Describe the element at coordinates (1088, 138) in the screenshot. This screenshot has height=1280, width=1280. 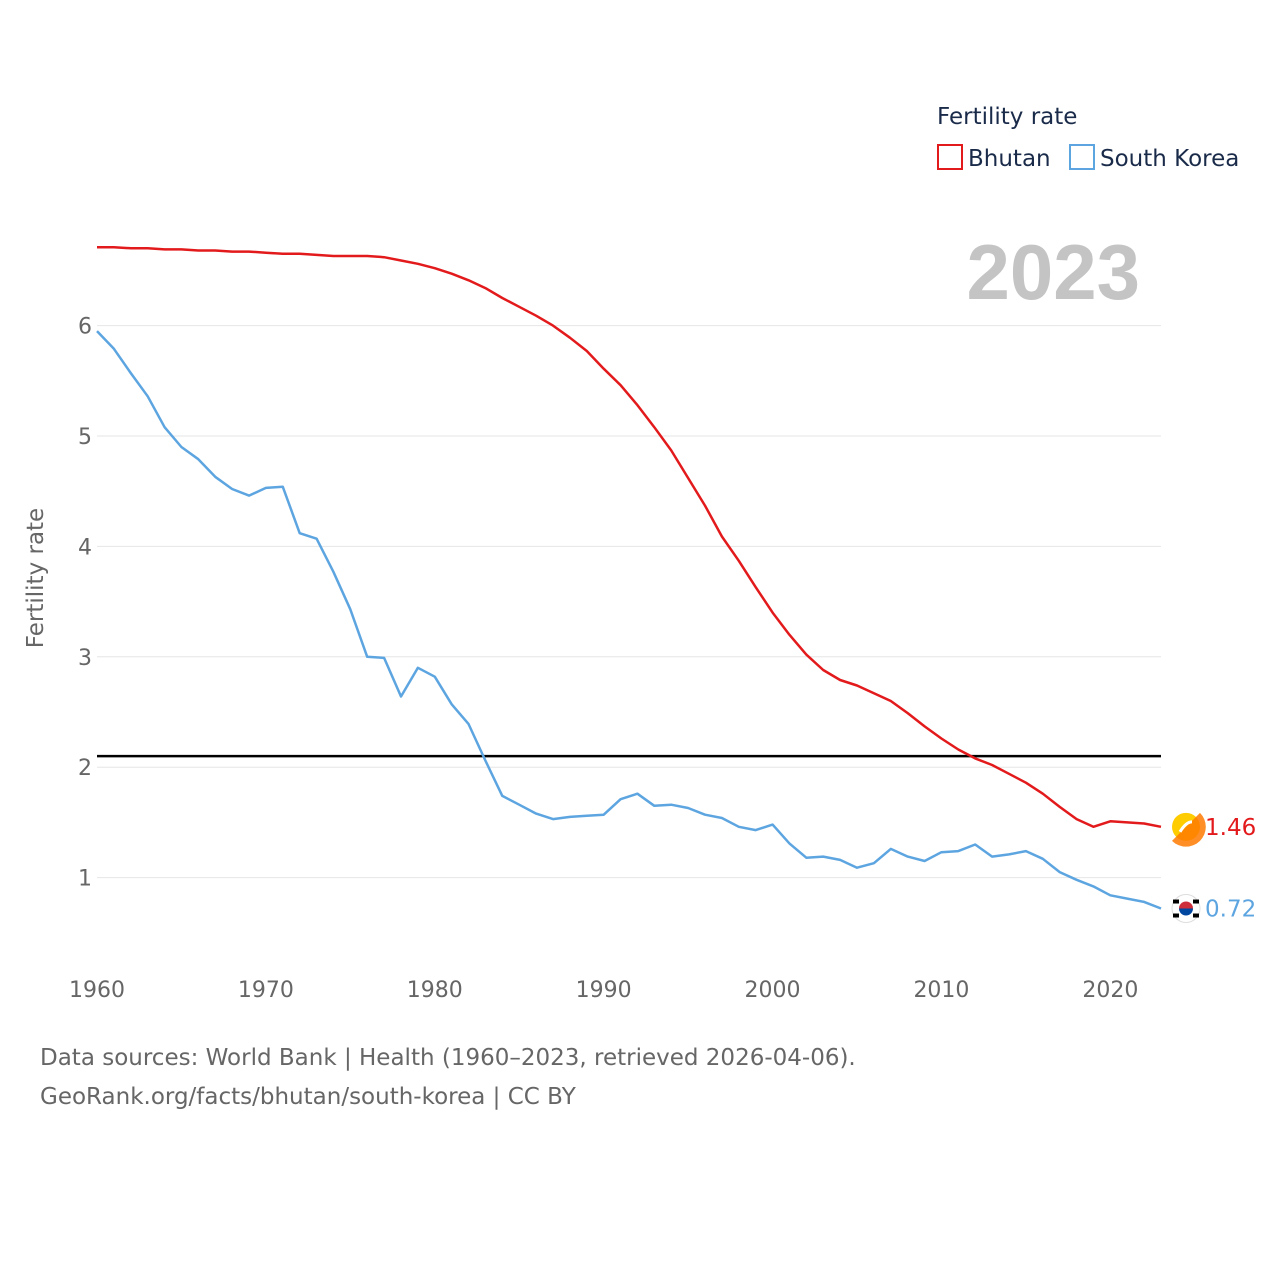
I see `legend: Fertility rate Bhutan South Korea` at that location.